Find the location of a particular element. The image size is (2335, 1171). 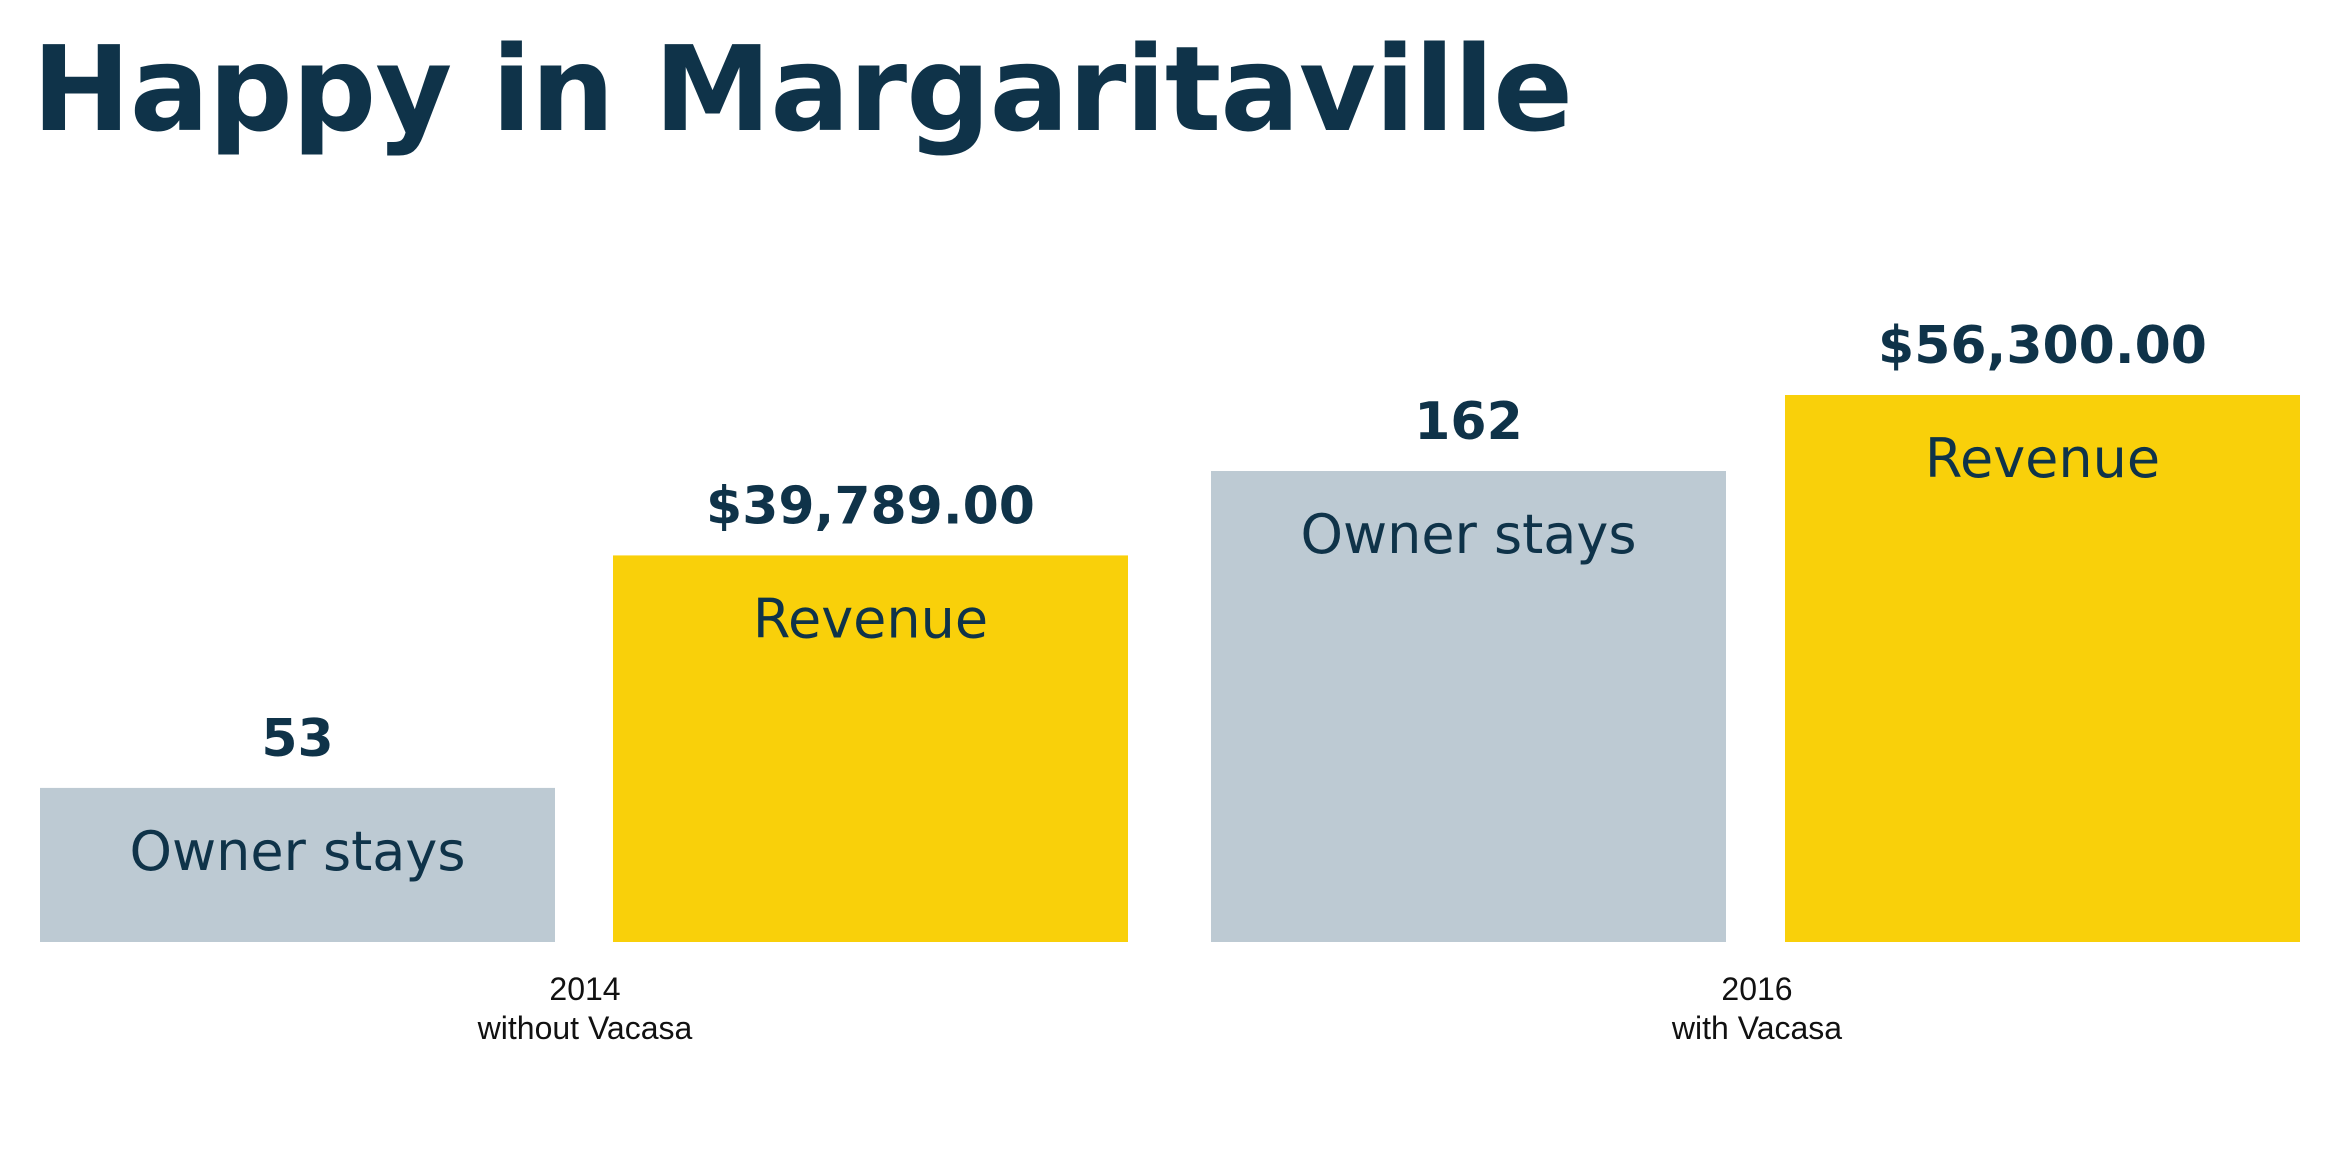

bar-2014-revenue is located at coordinates (870, 748).